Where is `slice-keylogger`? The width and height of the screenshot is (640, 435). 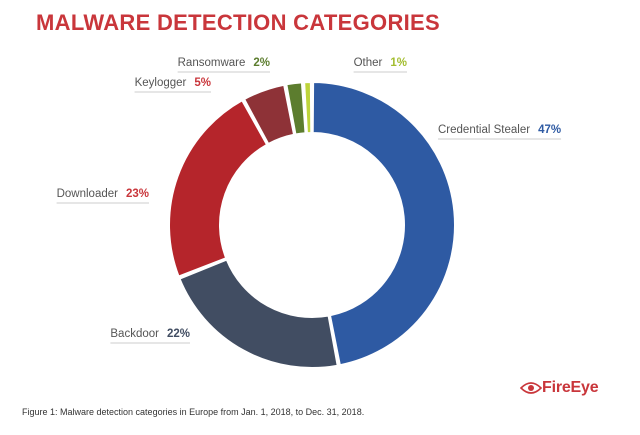 slice-keylogger is located at coordinates (269, 114).